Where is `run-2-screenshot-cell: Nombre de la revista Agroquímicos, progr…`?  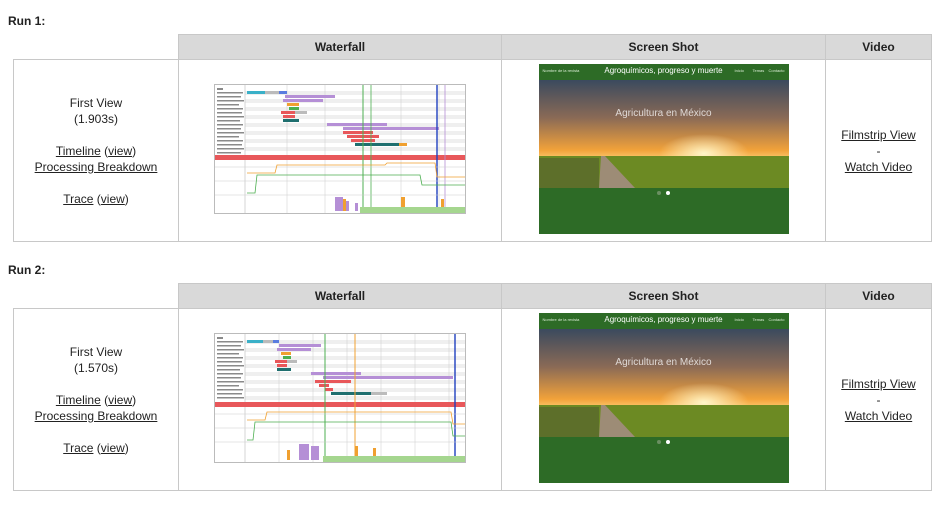 run-2-screenshot-cell: Nombre de la revista Agroquímicos, progr… is located at coordinates (663, 399).